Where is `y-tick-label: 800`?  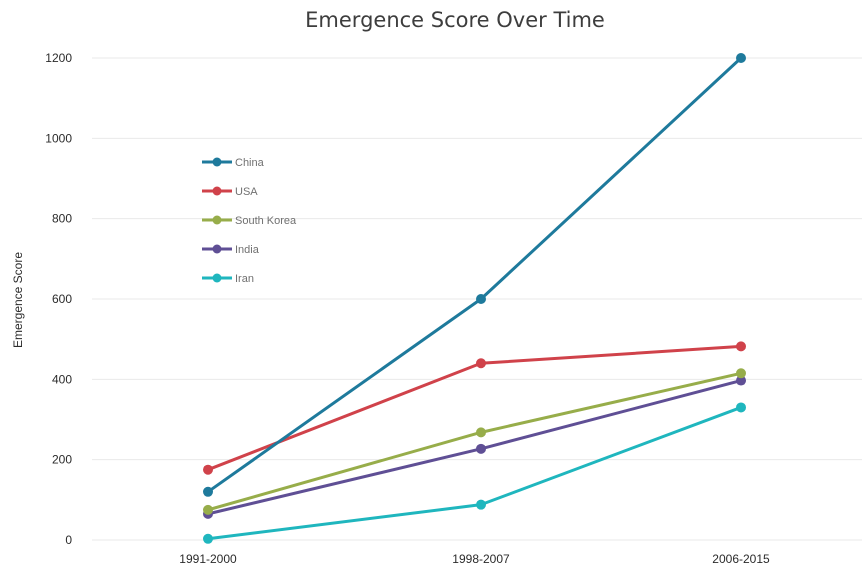
y-tick-label: 800 is located at coordinates (62, 219).